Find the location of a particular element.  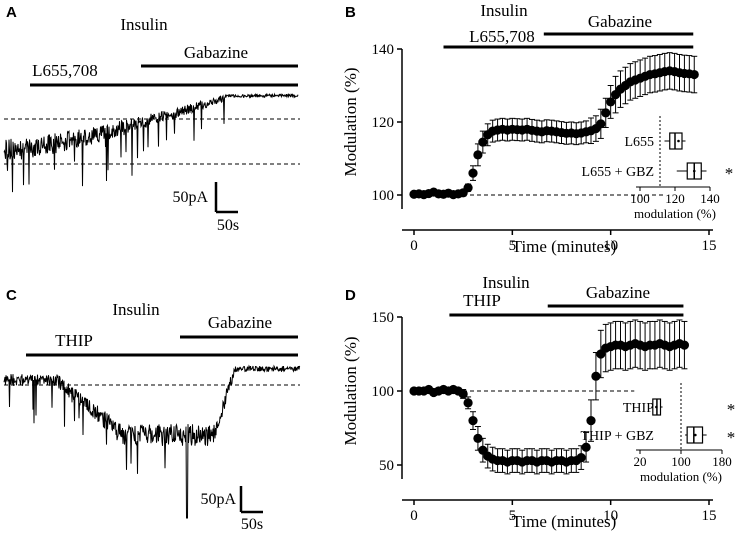

panel-c-current-trace is located at coordinates (152, 441).